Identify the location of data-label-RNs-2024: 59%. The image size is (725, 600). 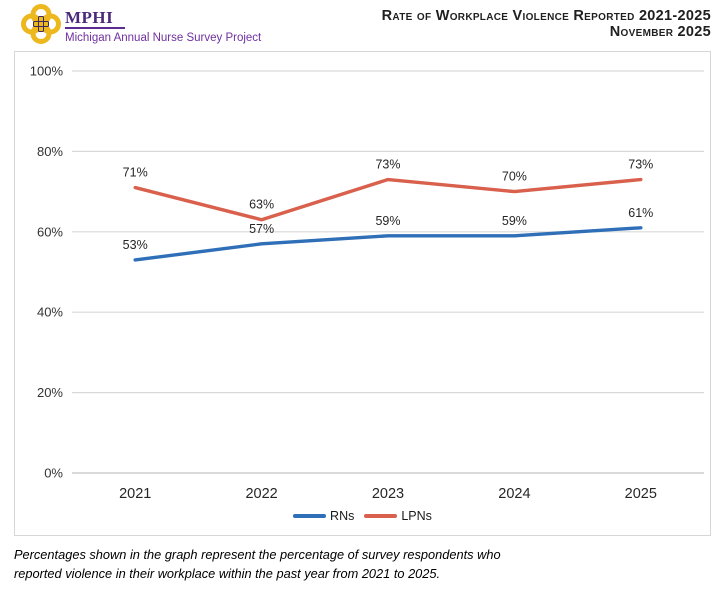
(514, 221).